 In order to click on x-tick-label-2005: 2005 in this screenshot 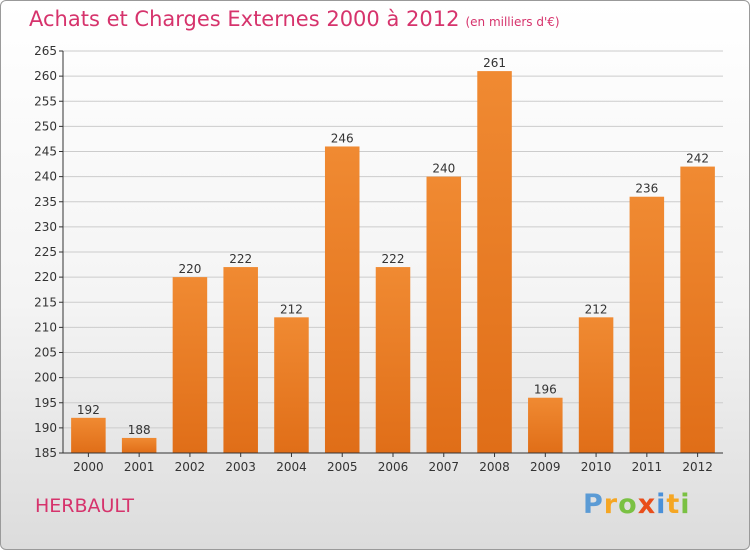, I will do `click(342, 467)`.